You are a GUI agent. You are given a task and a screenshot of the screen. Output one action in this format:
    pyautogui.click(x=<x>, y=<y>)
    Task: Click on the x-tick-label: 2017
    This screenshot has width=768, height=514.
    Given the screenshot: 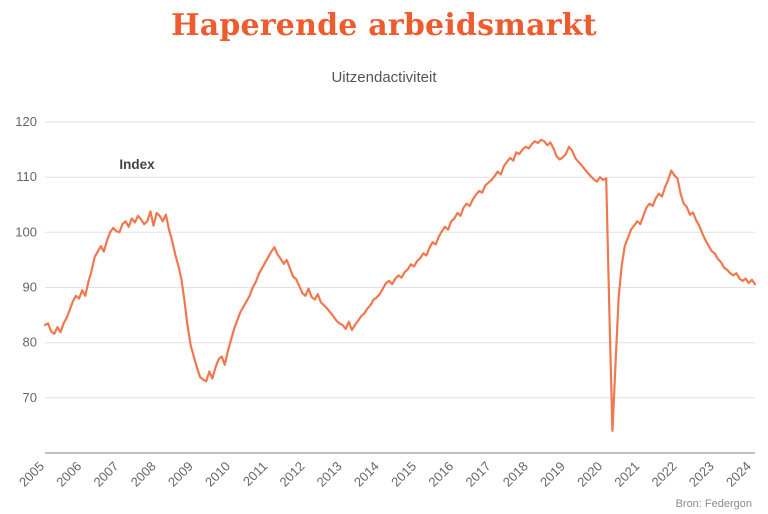 What is the action you would take?
    pyautogui.click(x=478, y=474)
    